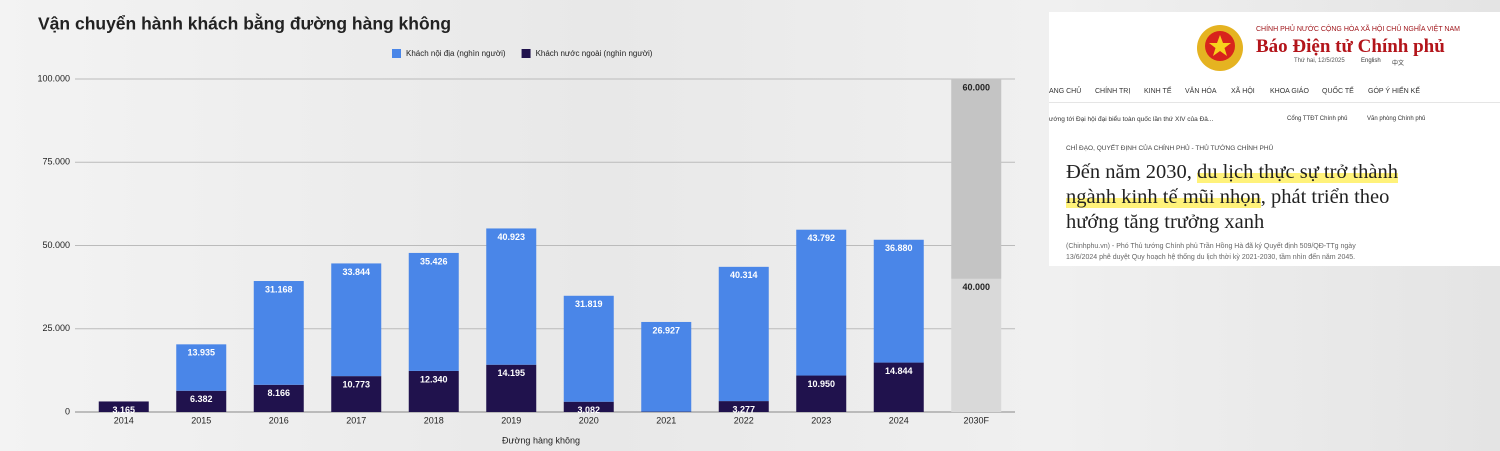 The height and width of the screenshot is (451, 1500). I want to click on nav-item: CHÍNH TRỊ, so click(1113, 91).